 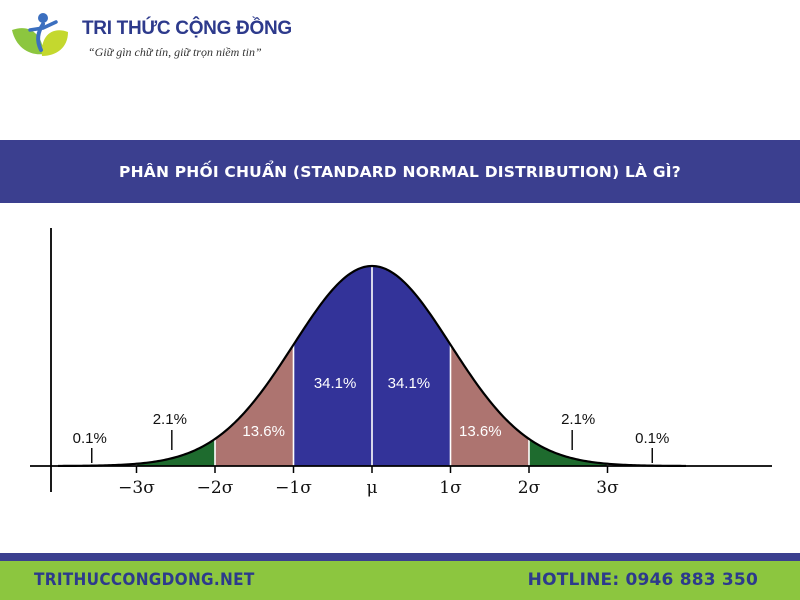 What do you see at coordinates (187, 28) in the screenshot?
I see `brand-name: TRI THỨC CỘNG ĐỒNG` at bounding box center [187, 28].